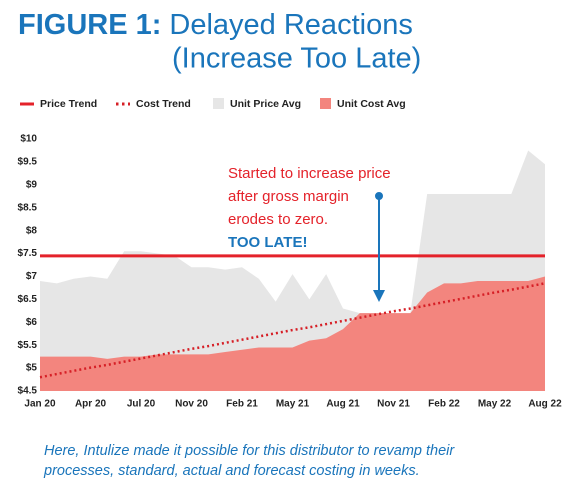  I want to click on y-tick-label: $5, so click(32, 368).